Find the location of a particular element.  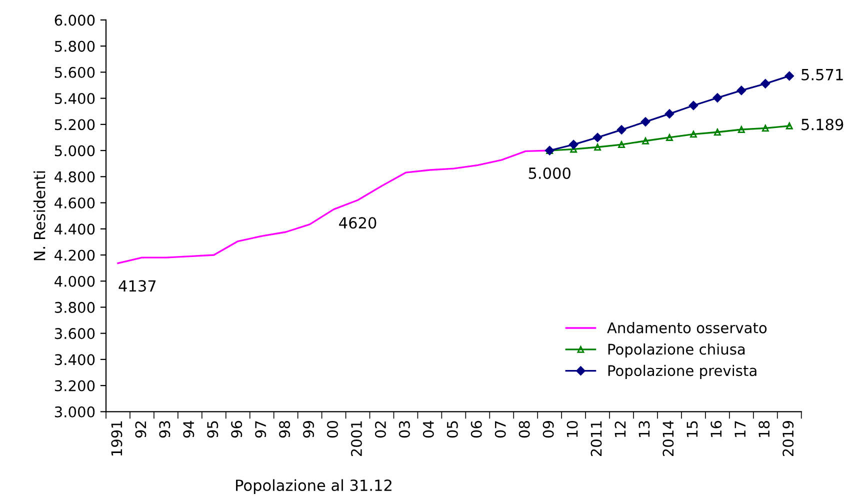

y-tick-label: 3.200 is located at coordinates (74, 386).